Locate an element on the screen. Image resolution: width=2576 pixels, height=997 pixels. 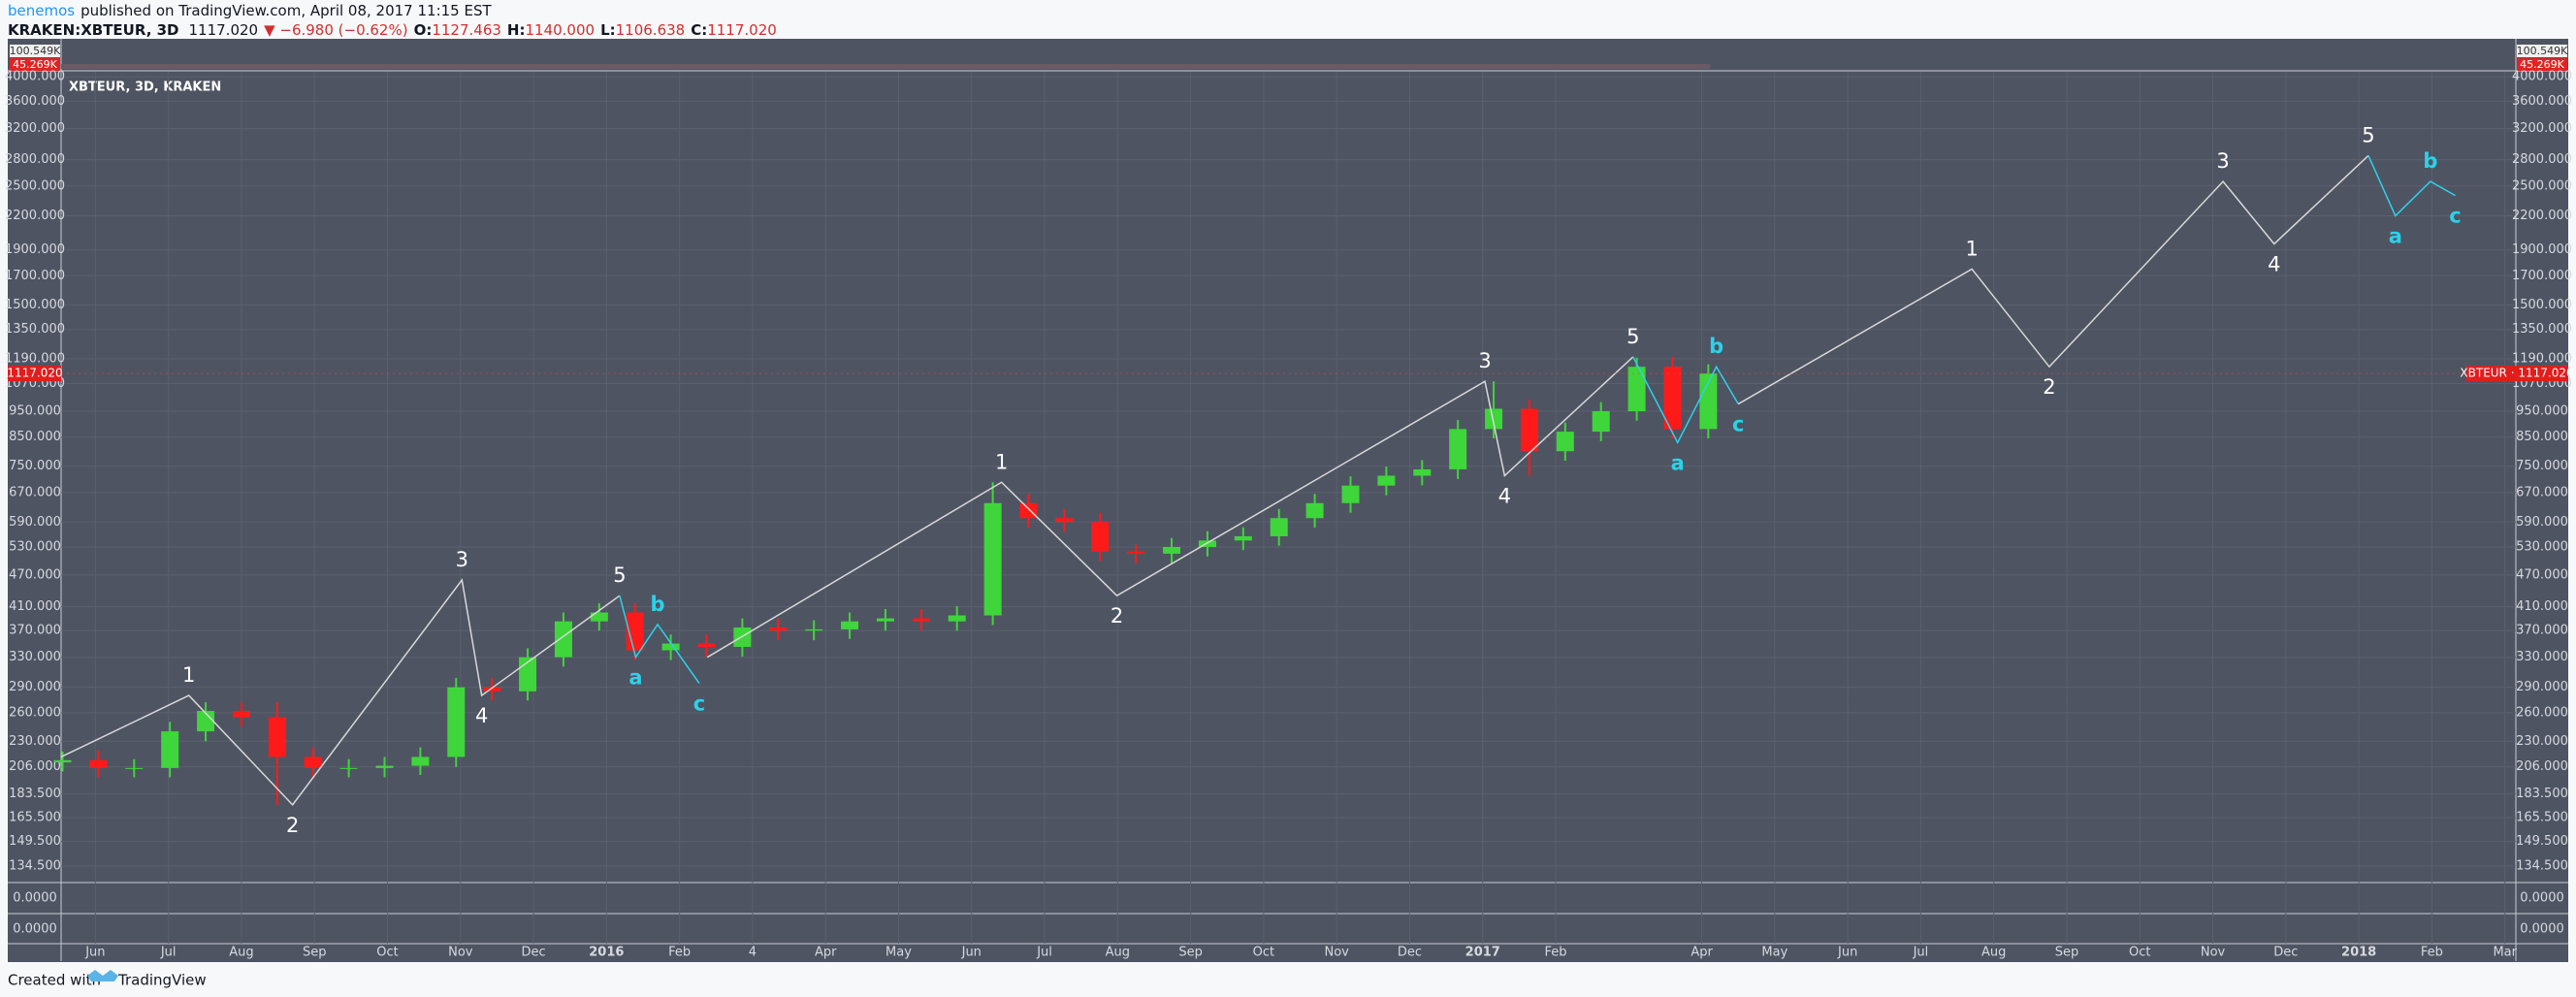
y-tick-label: 2500.000 is located at coordinates (35, 185).